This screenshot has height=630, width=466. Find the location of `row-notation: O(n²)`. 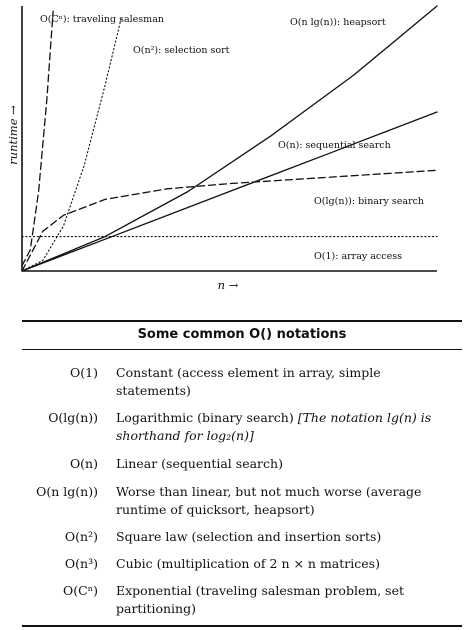

row-notation: O(n²) is located at coordinates (81, 536).